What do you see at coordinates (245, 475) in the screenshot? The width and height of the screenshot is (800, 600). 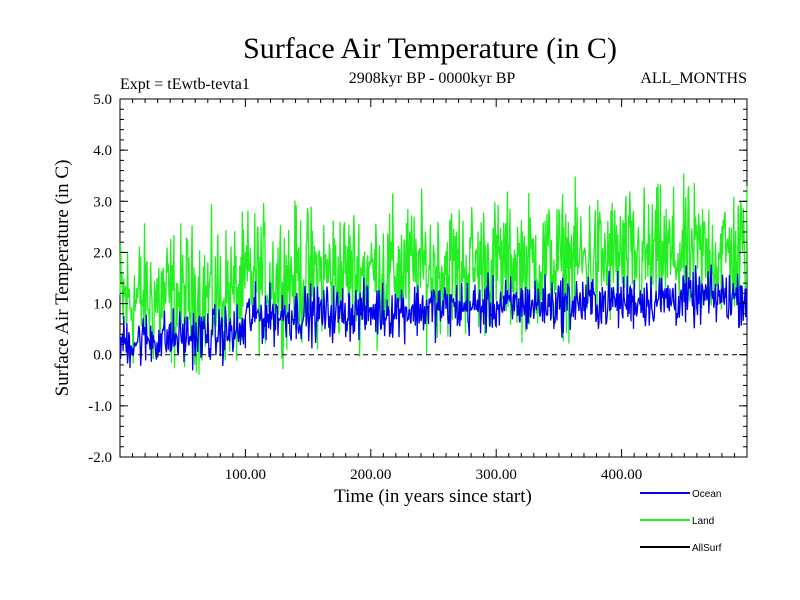 I see `x-tick-label: 100.00` at bounding box center [245, 475].